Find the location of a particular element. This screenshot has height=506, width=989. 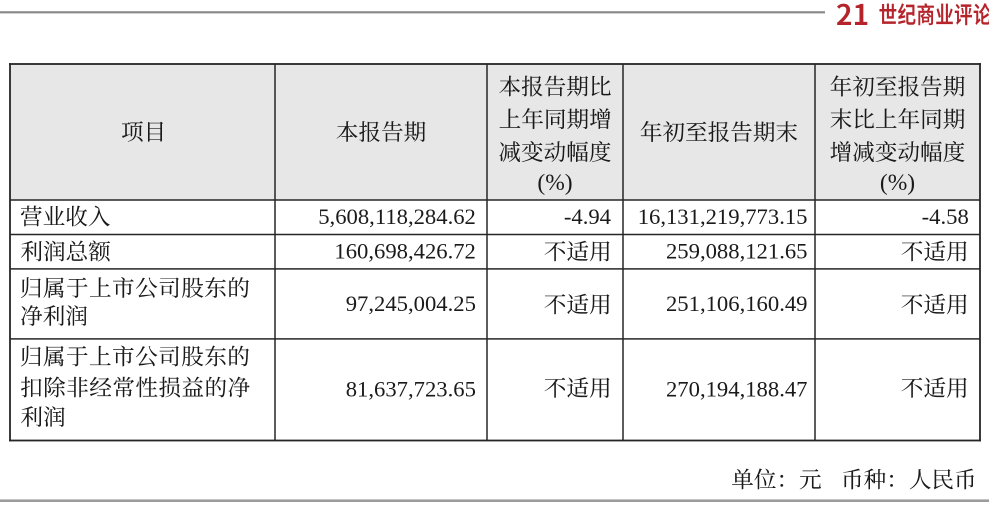

svg-text: -4.94 is located at coordinates (587, 216).